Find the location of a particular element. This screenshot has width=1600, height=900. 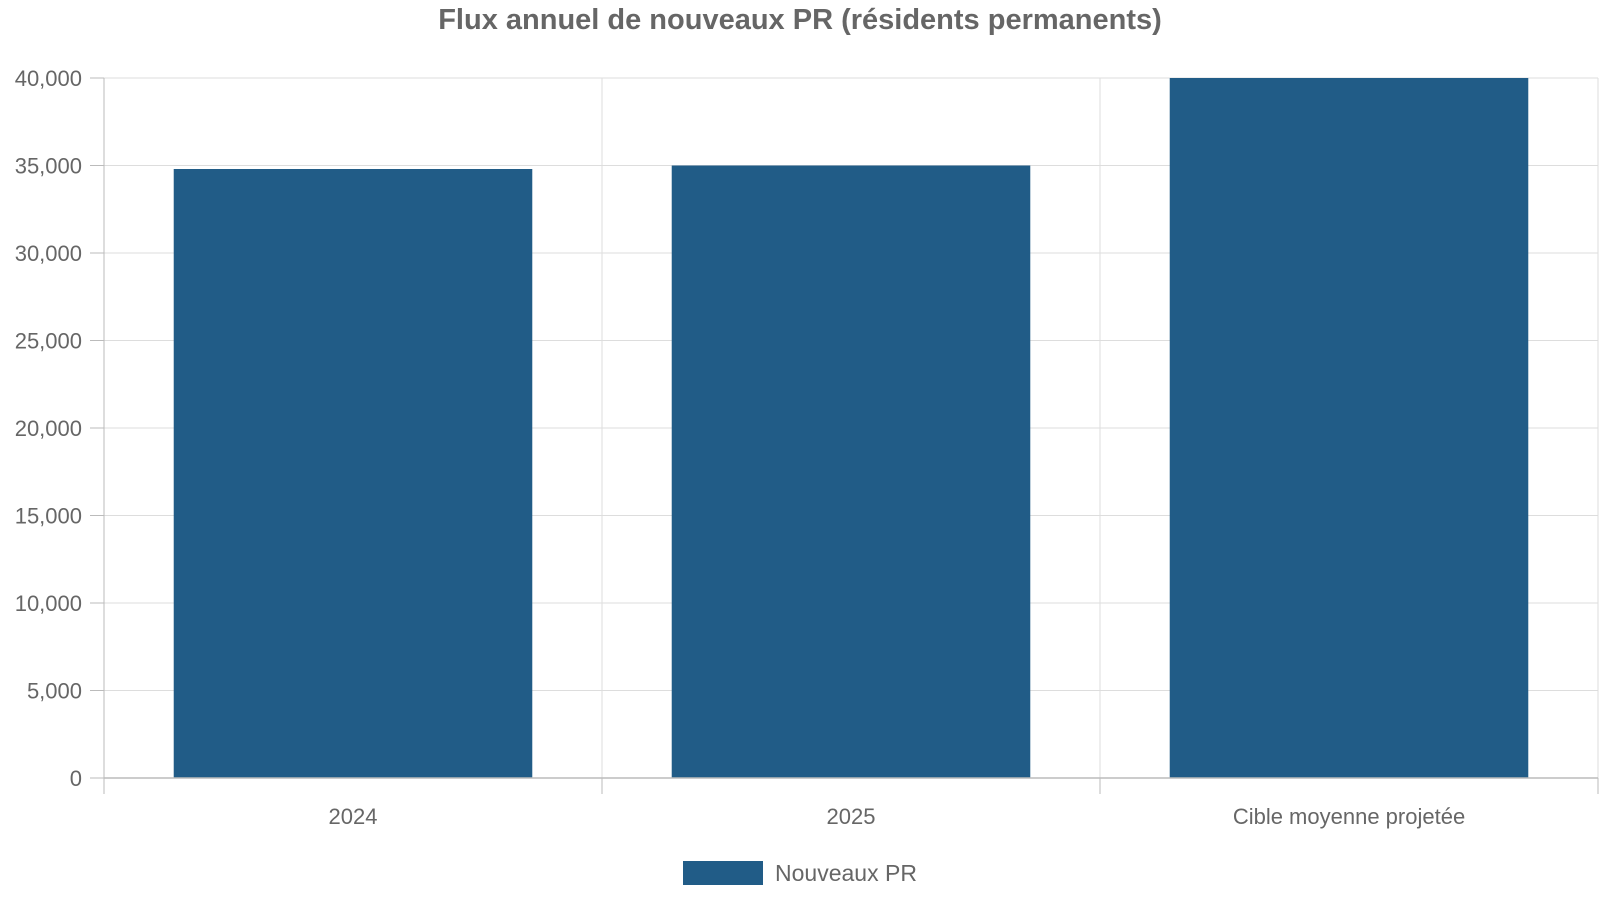

y-tick-label: 30,000 is located at coordinates (48, 253).